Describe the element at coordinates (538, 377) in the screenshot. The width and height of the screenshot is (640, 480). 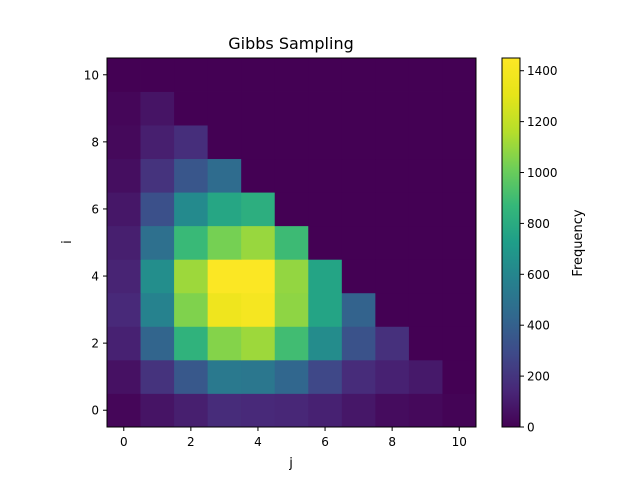
I see `colorbar-tick-label: 200` at that location.